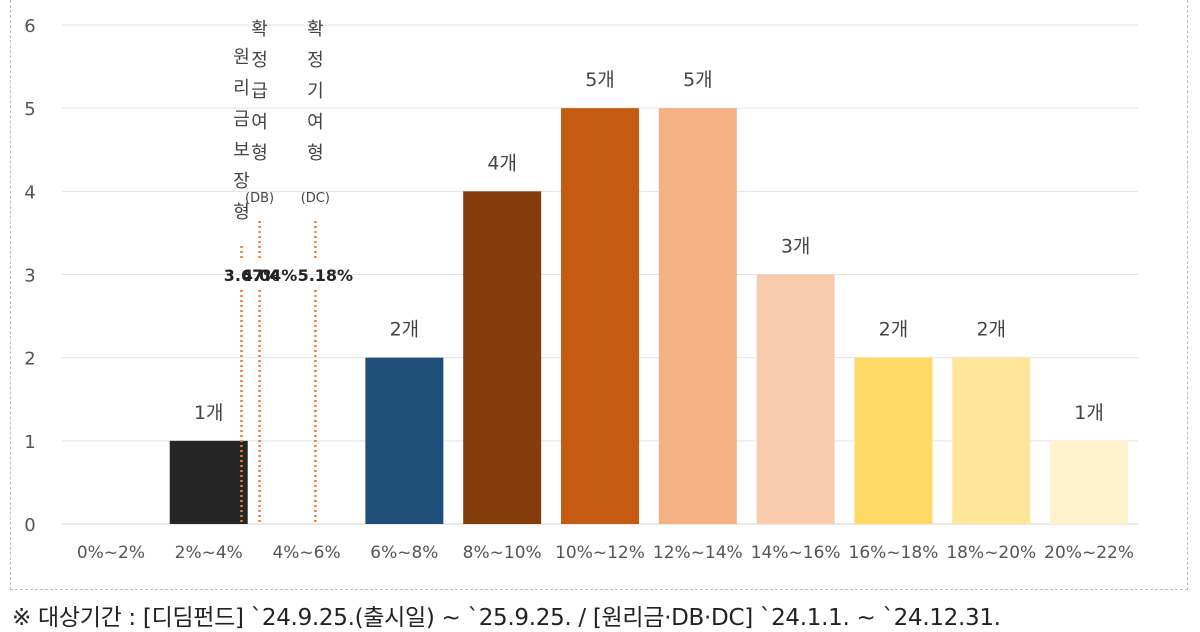 This screenshot has height=632, width=1200. What do you see at coordinates (29, 109) in the screenshot?
I see `y-tick-label: 5` at bounding box center [29, 109].